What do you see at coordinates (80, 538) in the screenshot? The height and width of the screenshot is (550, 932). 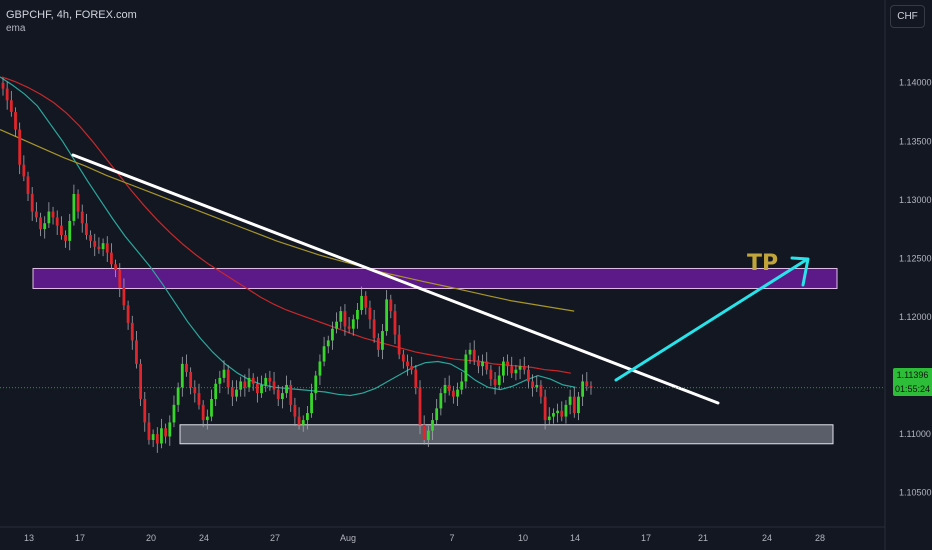 I see `x-tick-label: 17` at bounding box center [80, 538].